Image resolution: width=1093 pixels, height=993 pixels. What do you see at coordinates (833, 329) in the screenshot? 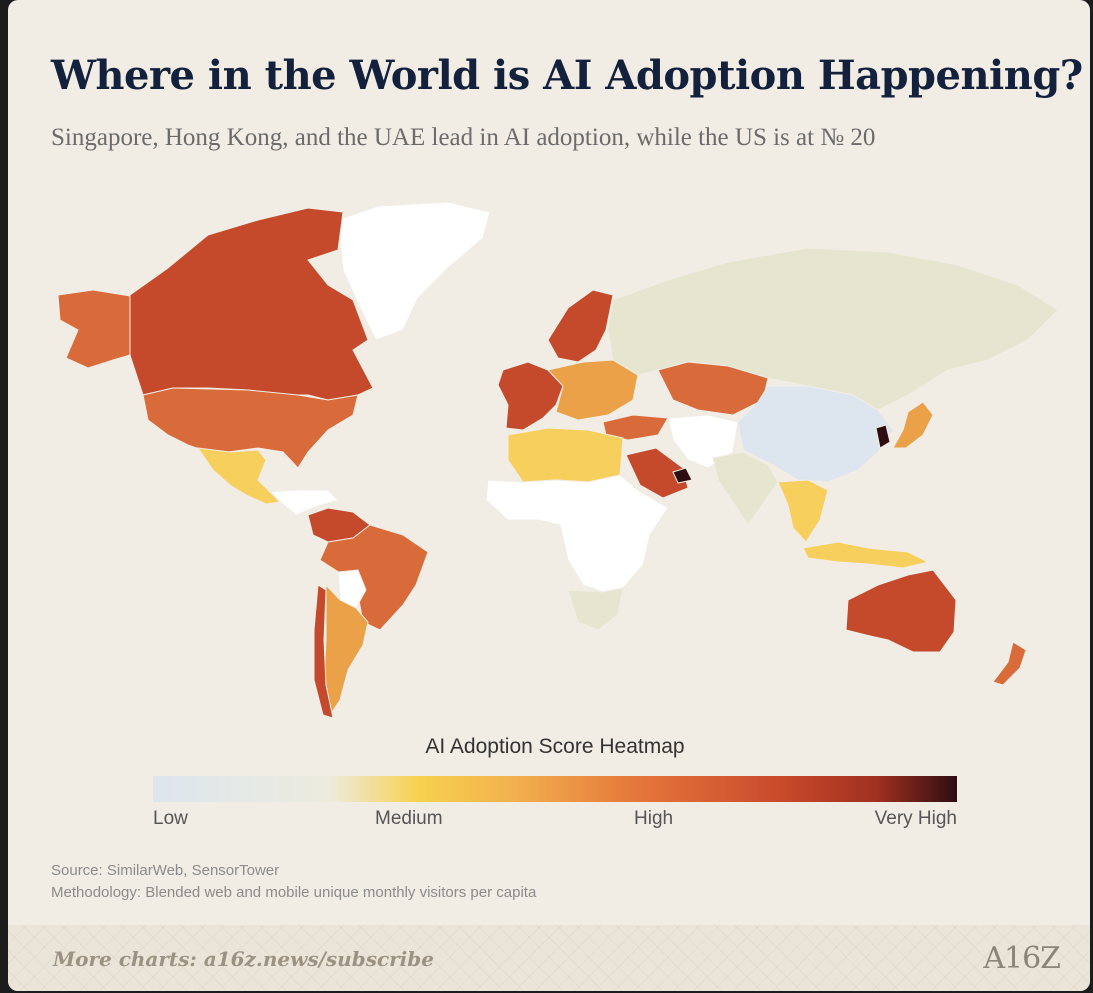
I see `map-region-russia` at bounding box center [833, 329].